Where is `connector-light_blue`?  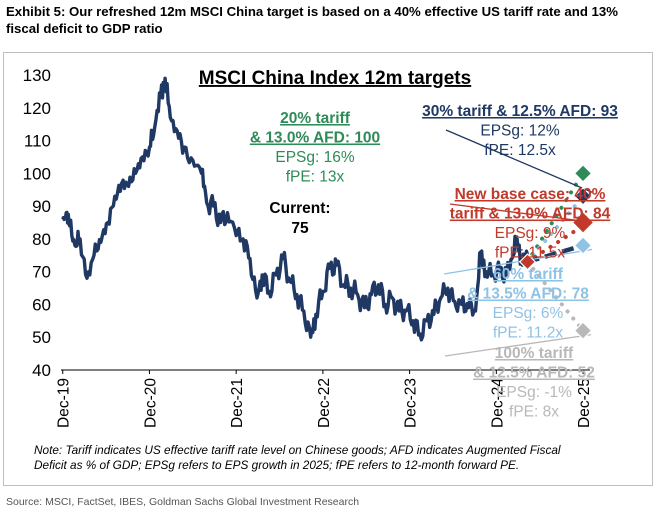 connector-light_blue is located at coordinates (518, 261).